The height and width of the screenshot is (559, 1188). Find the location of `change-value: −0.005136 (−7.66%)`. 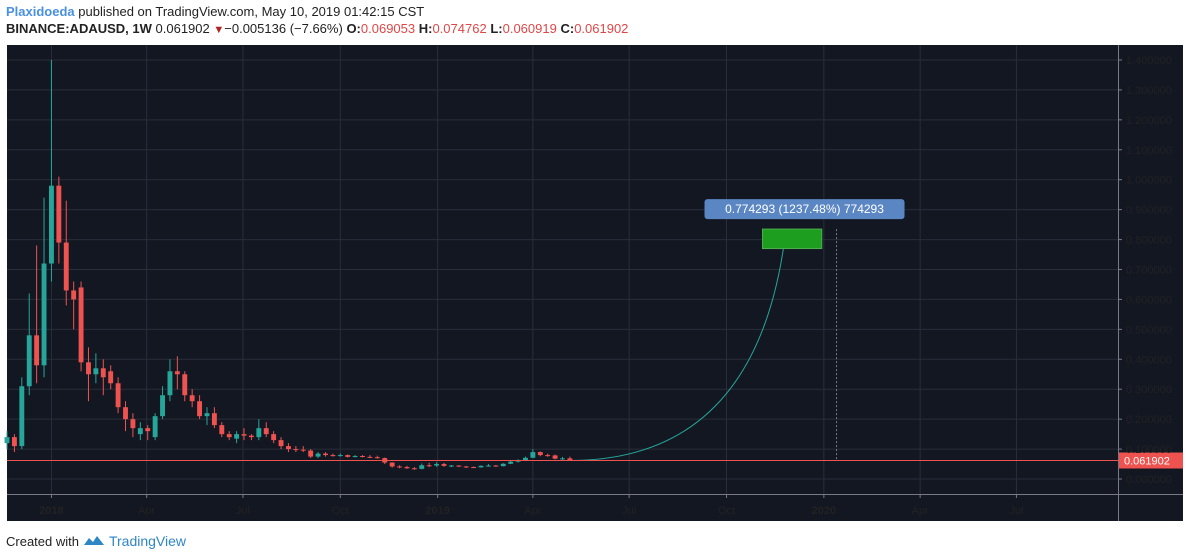

change-value: −0.005136 (−7.66%) is located at coordinates (283, 28).